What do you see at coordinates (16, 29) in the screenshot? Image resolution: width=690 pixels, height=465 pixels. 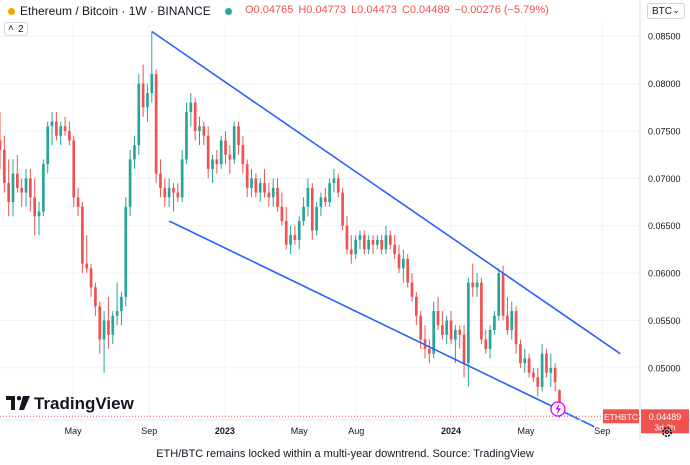 I see `collapse-indicators-button: ˄ 2` at bounding box center [16, 29].